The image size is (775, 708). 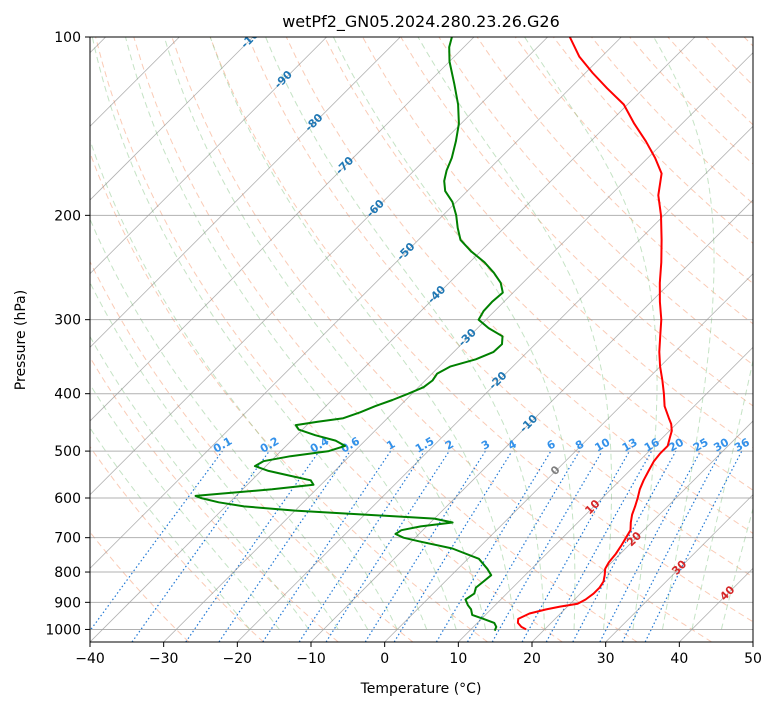 I want to click on y-tick-label: 400, so click(x=67, y=395).